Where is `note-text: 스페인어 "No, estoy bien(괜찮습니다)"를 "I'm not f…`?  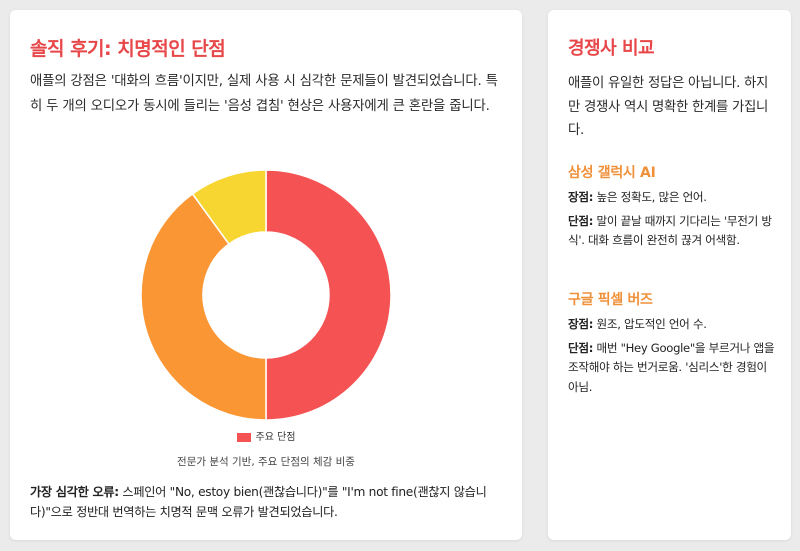
note-text: 스페인어 "No, estoy bien(괜찮습니다)"를 "I'm not f… is located at coordinates (258, 502).